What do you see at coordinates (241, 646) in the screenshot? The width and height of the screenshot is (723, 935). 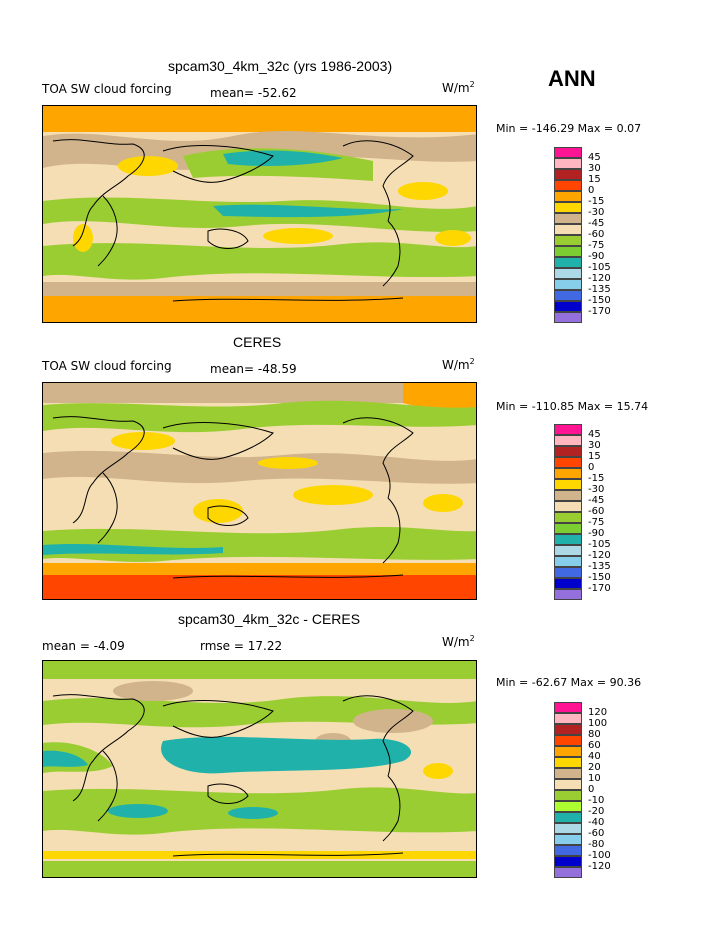 I see `panel-3-rmse: rmse = 17.22` at bounding box center [241, 646].